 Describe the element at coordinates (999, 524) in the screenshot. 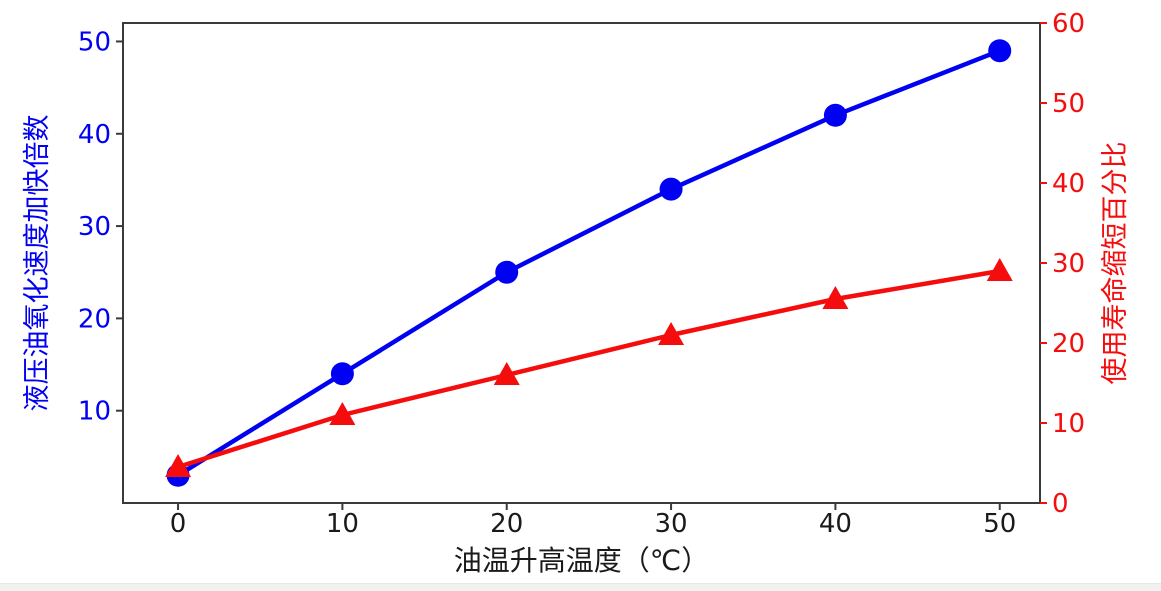

I see `x-tick-label: 50` at that location.